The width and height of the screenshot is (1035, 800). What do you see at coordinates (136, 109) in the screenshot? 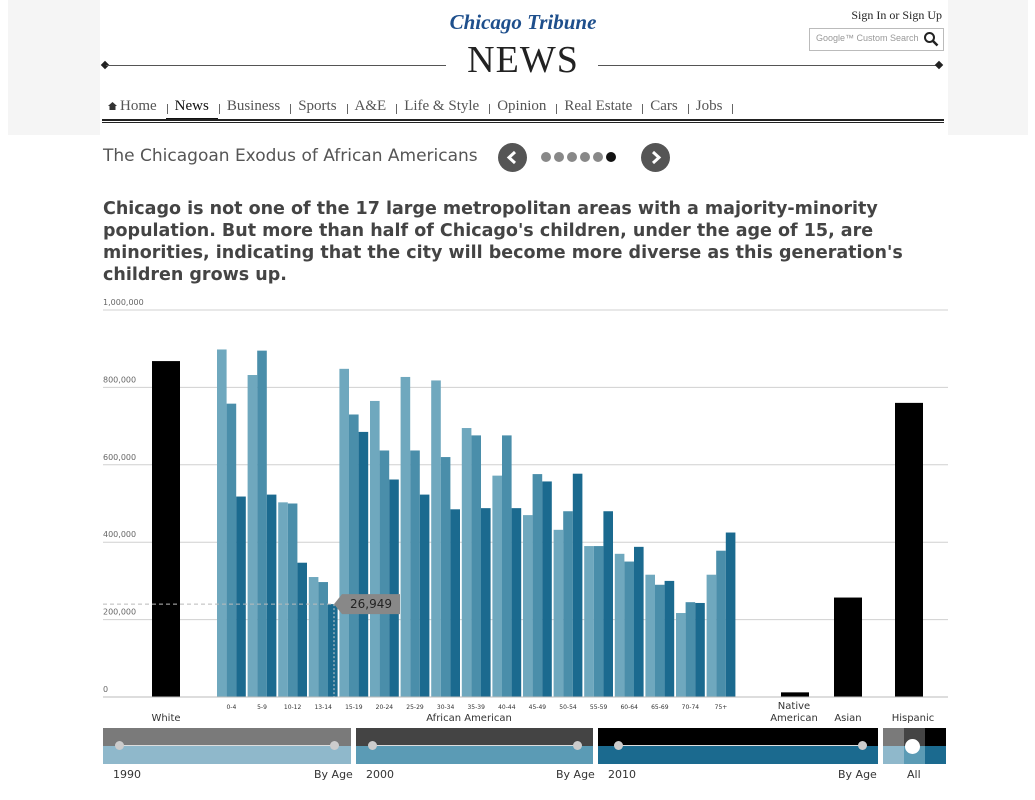
I see `nav-item-home: Home` at bounding box center [136, 109].